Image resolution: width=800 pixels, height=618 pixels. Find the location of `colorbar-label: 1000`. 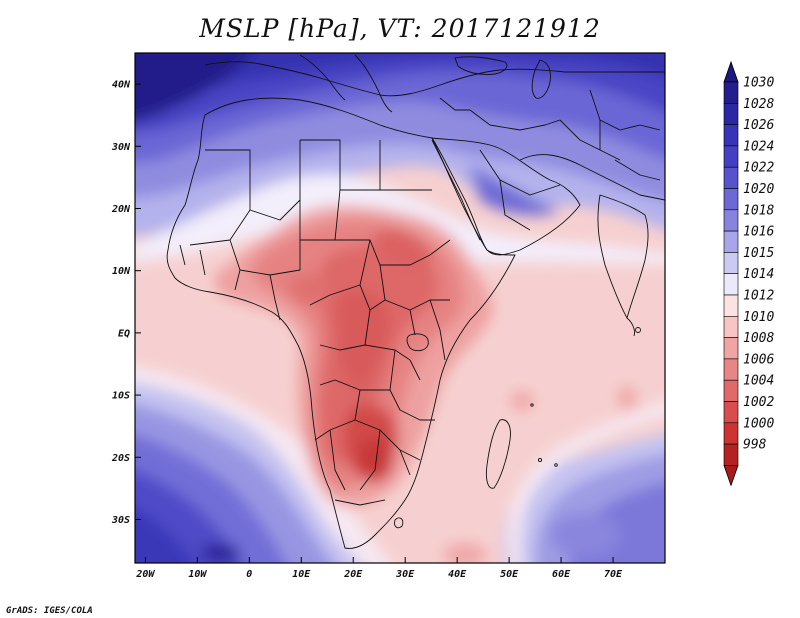

colorbar-label: 1000 is located at coordinates (758, 423).